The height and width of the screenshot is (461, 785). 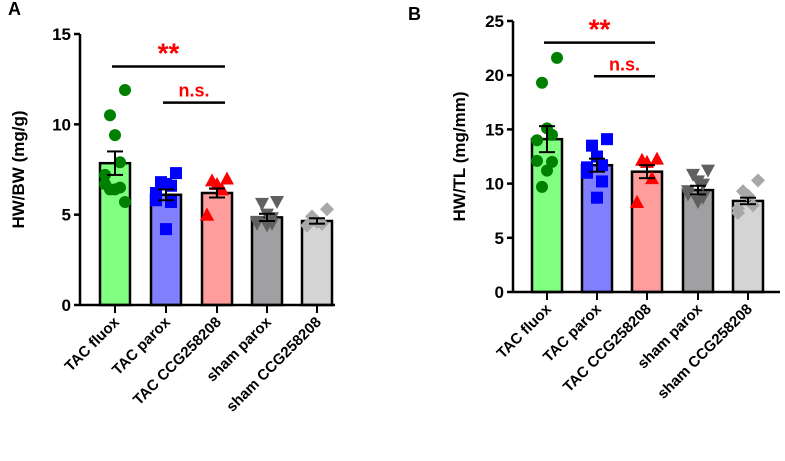 I want to click on panel-label: B, so click(x=414, y=14).